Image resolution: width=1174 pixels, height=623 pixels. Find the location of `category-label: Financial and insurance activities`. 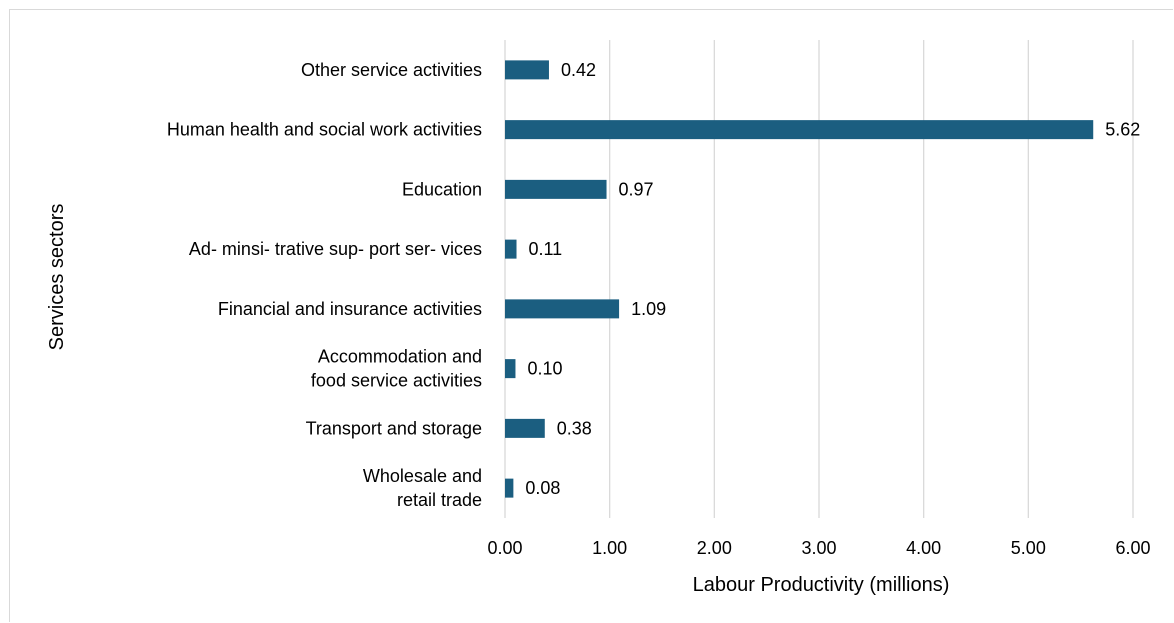

category-label: Financial and insurance activities is located at coordinates (350, 309).